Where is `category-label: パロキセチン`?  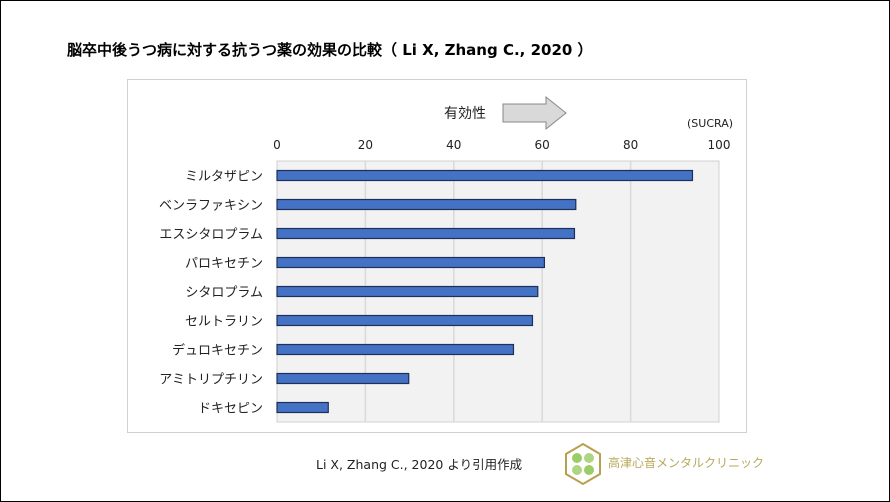 category-label: パロキセチン is located at coordinates (224, 264).